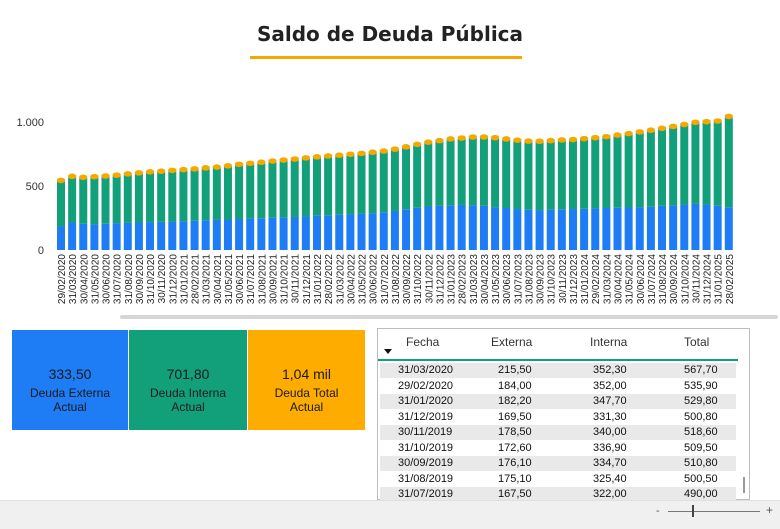 This screenshot has height=529, width=780. Describe the element at coordinates (449, 317) in the screenshot. I see `chart-horizontal-scrollbar` at that location.